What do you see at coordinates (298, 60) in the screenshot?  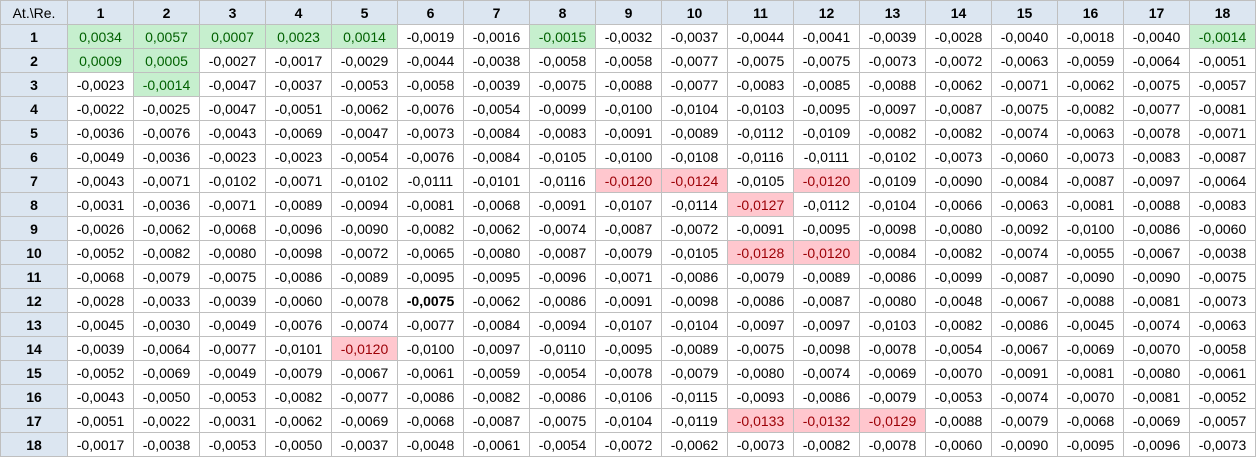 I see `grid-cell: -0,0017` at bounding box center [298, 60].